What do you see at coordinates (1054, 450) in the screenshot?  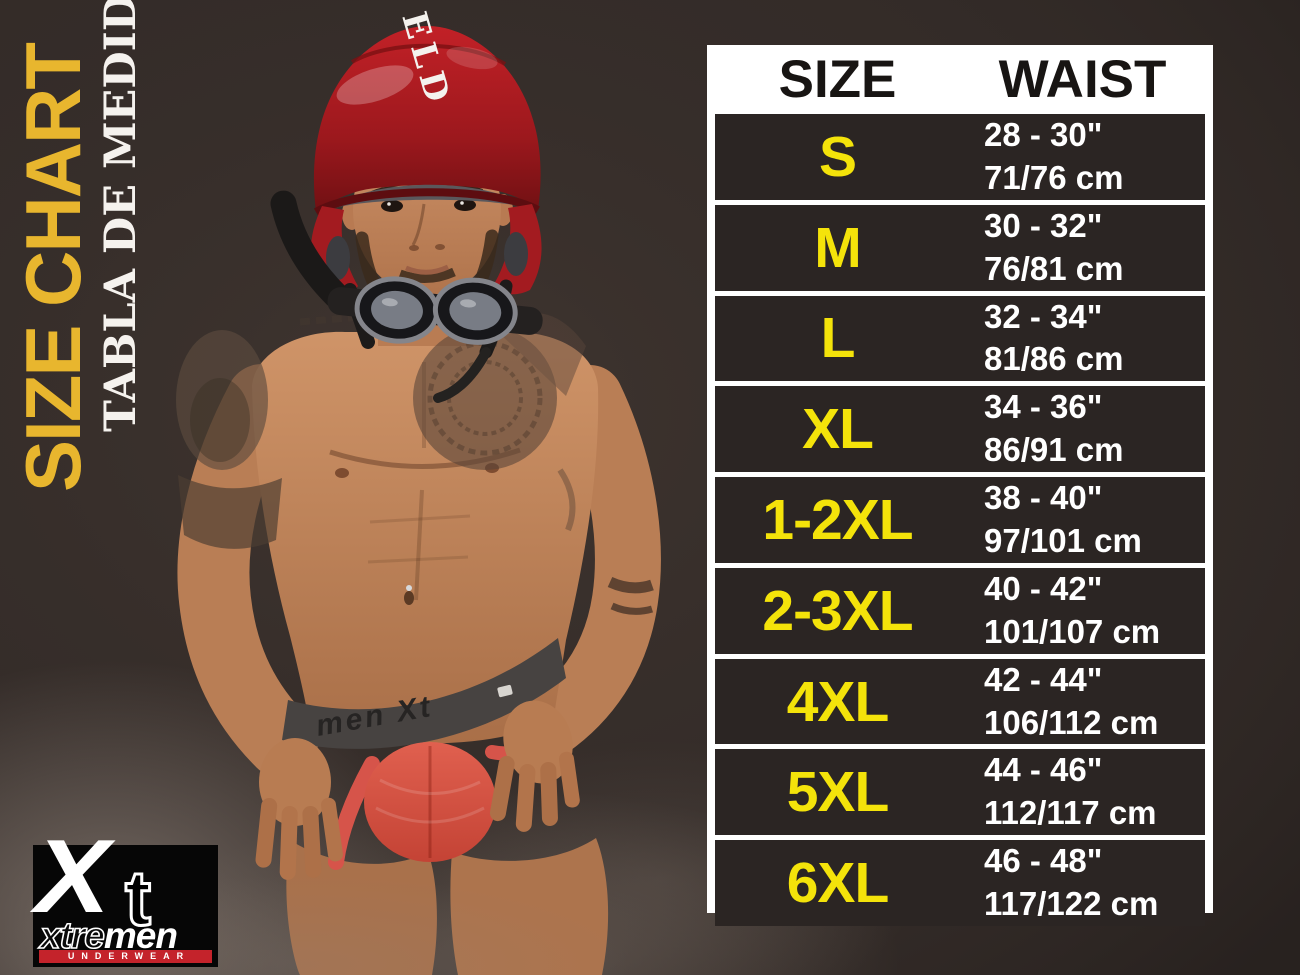 I see `waist-cm: 86/91 cm` at bounding box center [1054, 450].